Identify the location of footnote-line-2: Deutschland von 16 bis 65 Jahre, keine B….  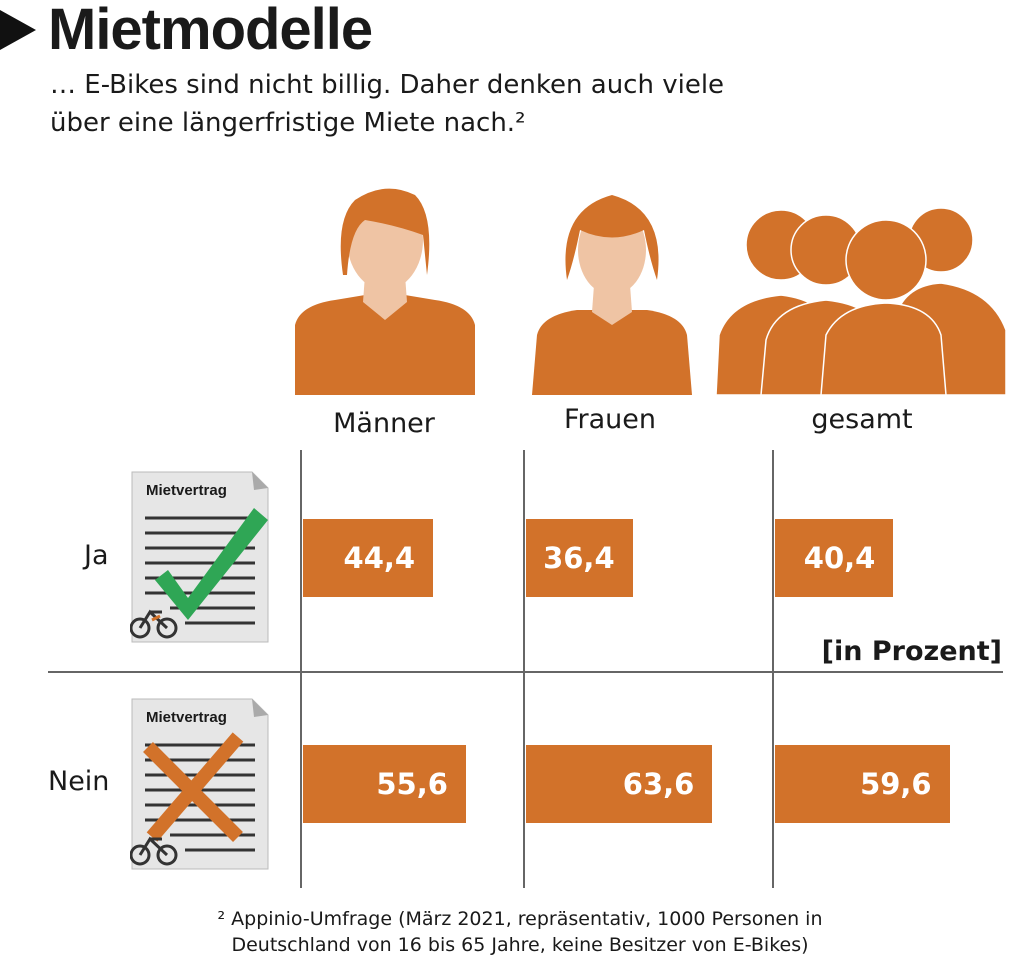
(520, 945).